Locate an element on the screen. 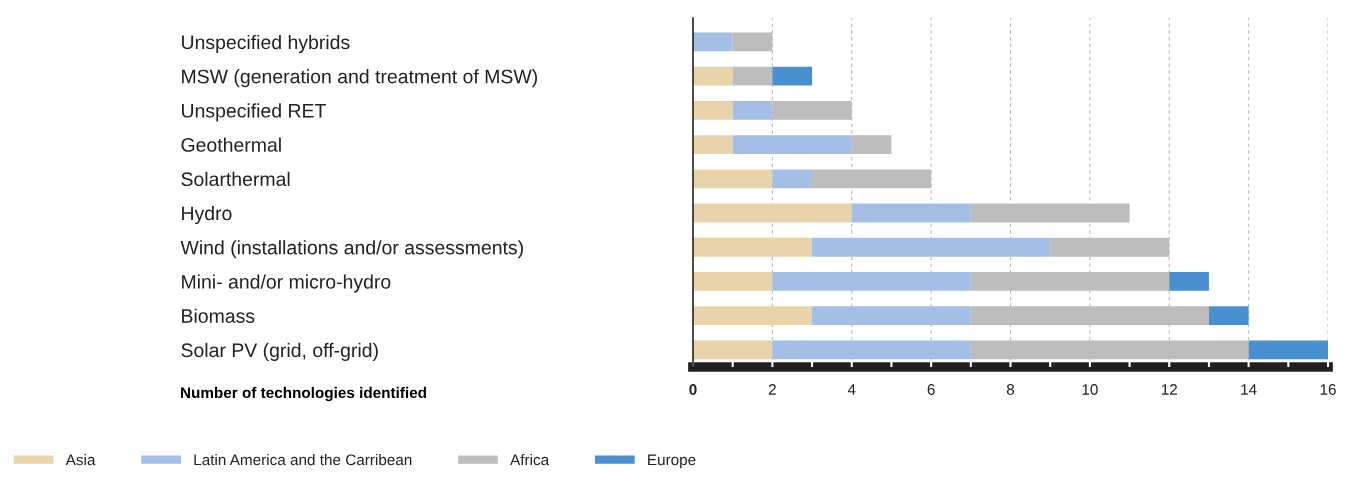  x-tick-label: 16 is located at coordinates (1328, 389).